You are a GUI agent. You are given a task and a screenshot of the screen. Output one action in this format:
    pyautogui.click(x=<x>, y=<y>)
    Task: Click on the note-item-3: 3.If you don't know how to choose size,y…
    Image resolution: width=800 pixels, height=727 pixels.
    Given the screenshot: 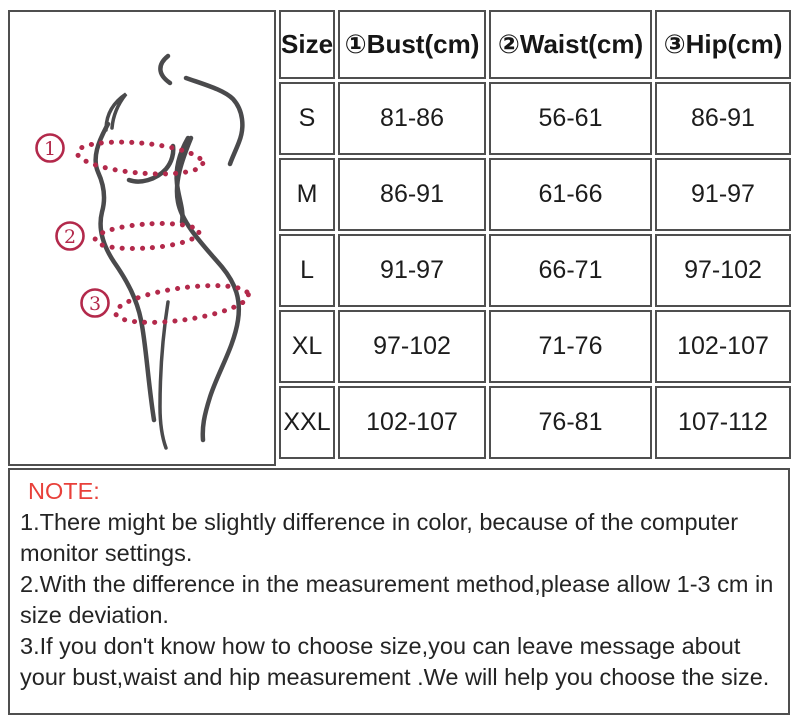 What is the action you would take?
    pyautogui.click(x=395, y=661)
    